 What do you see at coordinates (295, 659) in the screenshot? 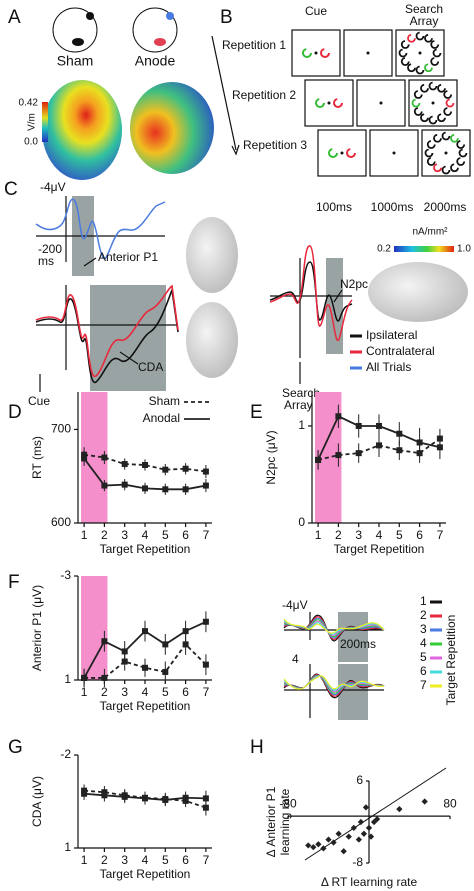
I see `amp-scale: 4` at bounding box center [295, 659].